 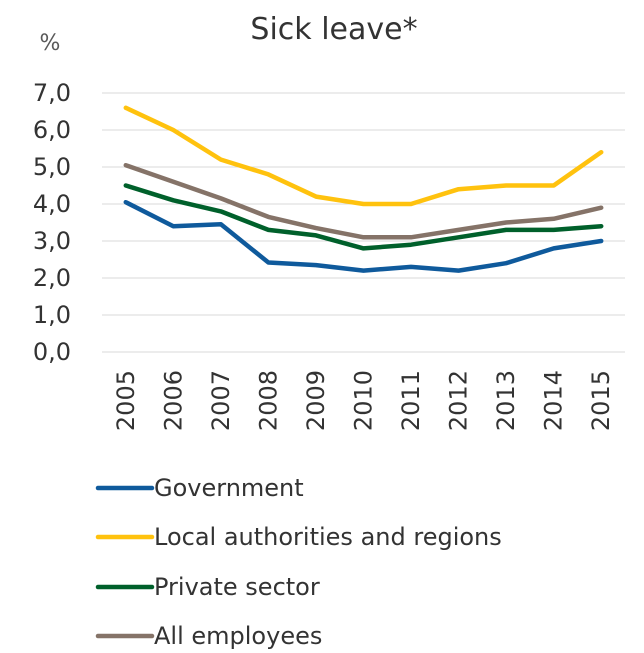 I want to click on legend-label: Private sector, so click(x=237, y=587).